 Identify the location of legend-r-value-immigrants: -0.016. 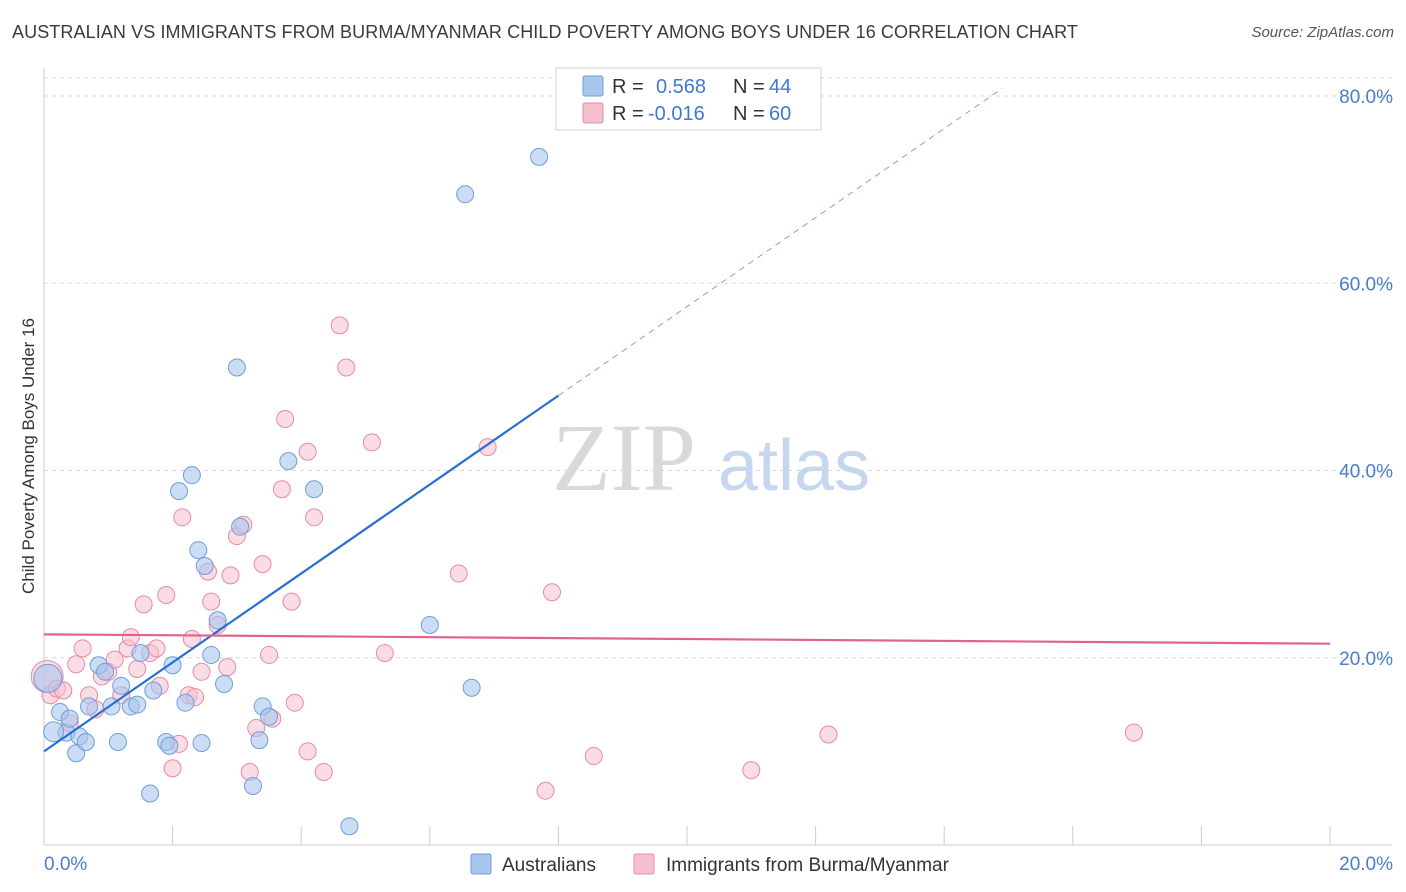
(676, 114).